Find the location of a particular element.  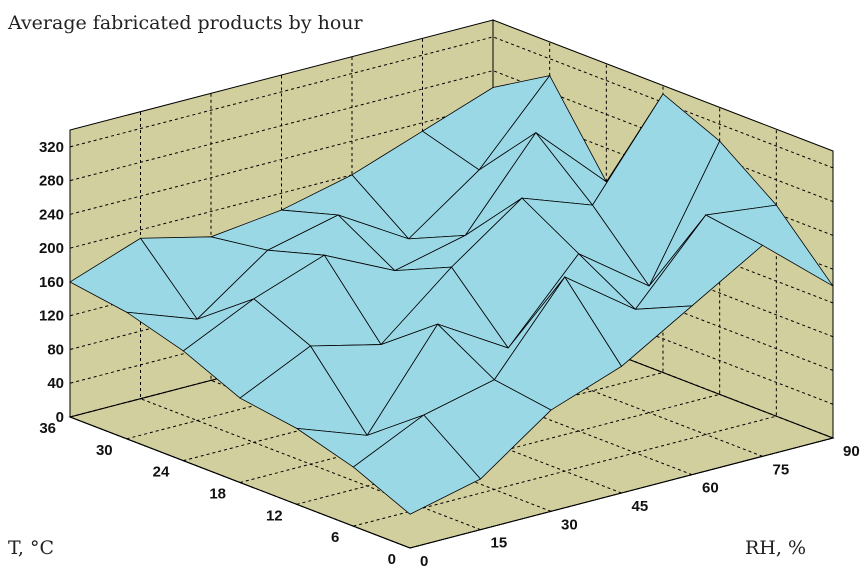

x-tick-label: 0 is located at coordinates (392, 559).